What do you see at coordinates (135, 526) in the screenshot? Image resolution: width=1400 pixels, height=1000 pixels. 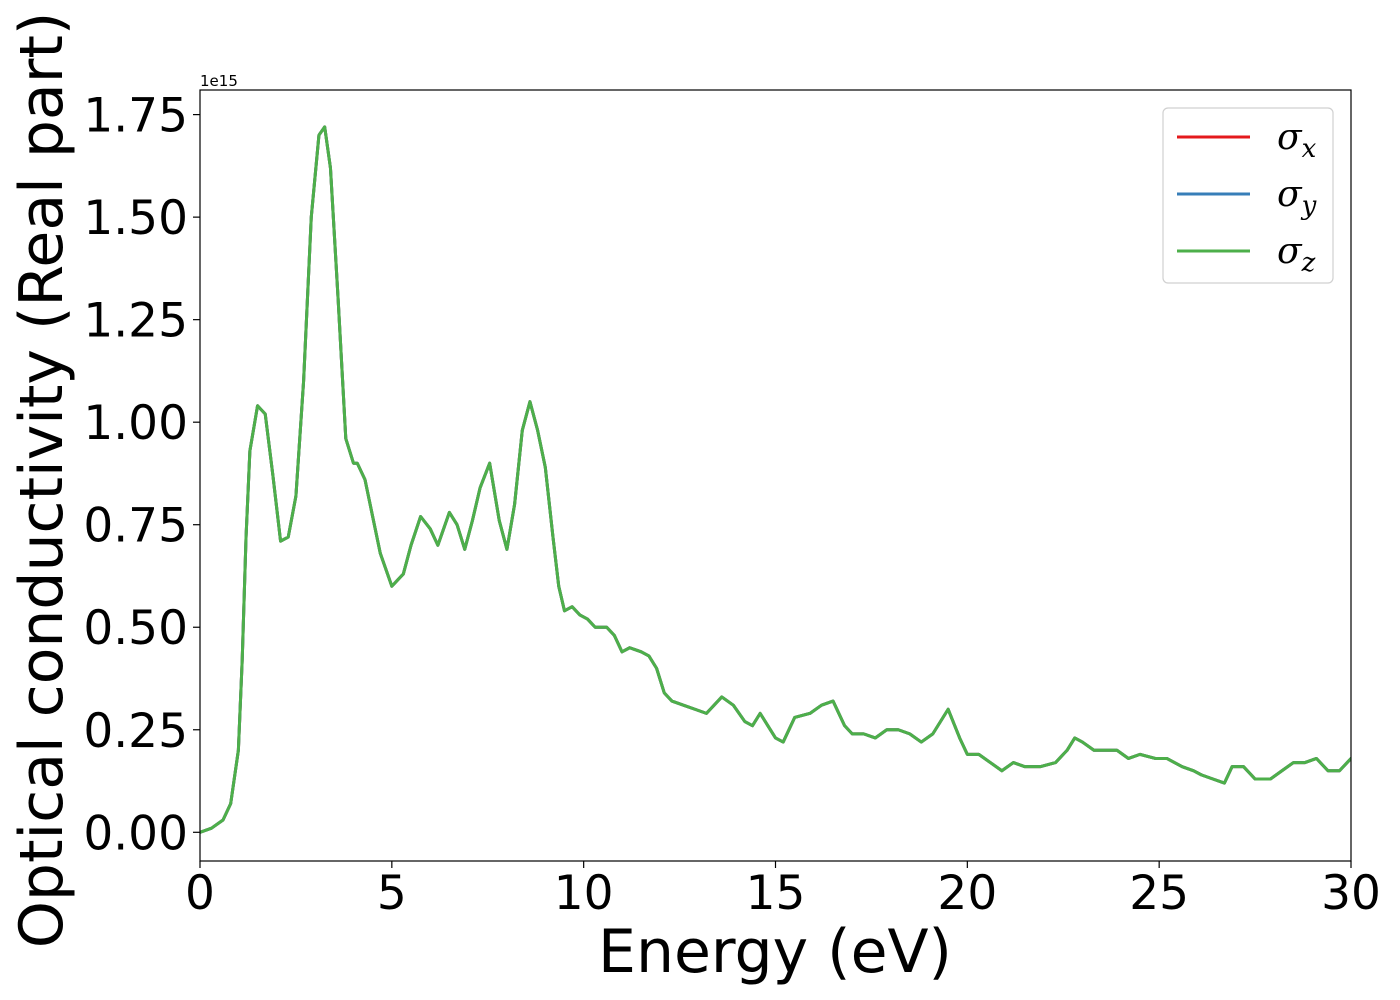 I see `y-tick-label: 0.75` at bounding box center [135, 526].